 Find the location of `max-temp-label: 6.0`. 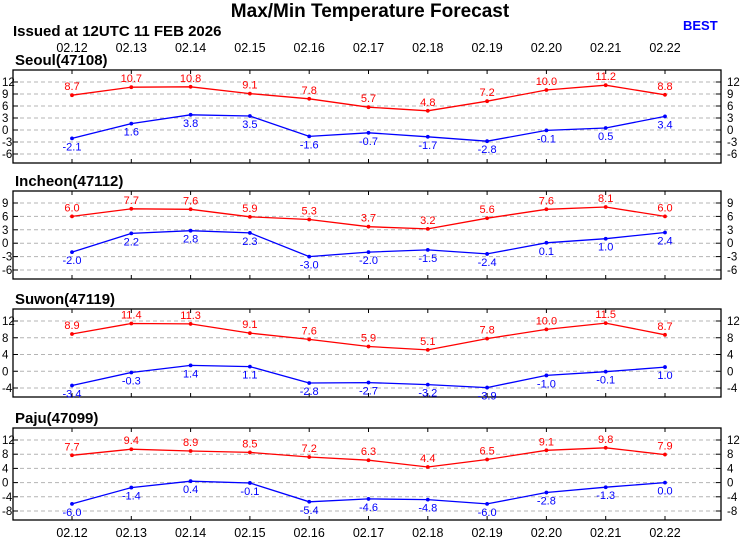

max-temp-label: 6.0 is located at coordinates (71, 208).